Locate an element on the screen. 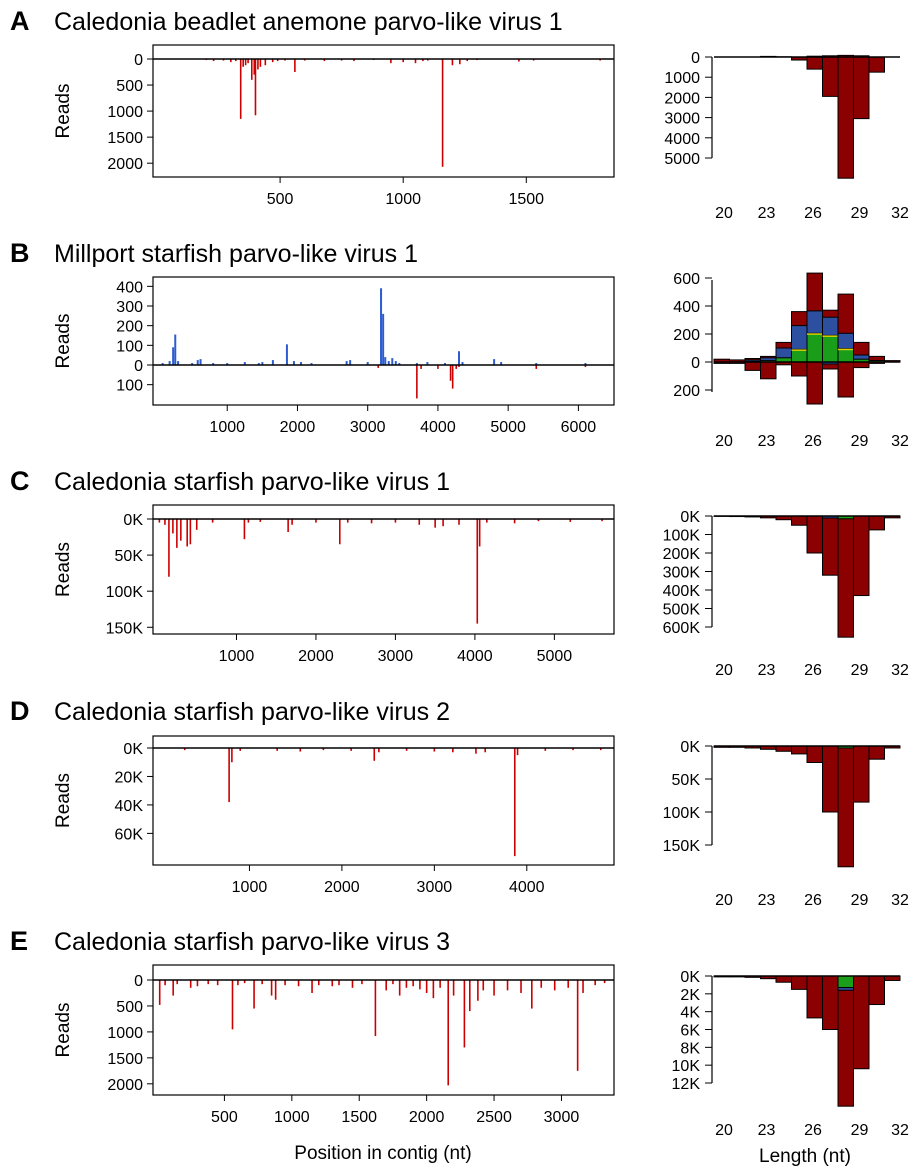 The image size is (912, 1166). coverage-ytick-label-A-0: 0 is located at coordinates (138, 60).